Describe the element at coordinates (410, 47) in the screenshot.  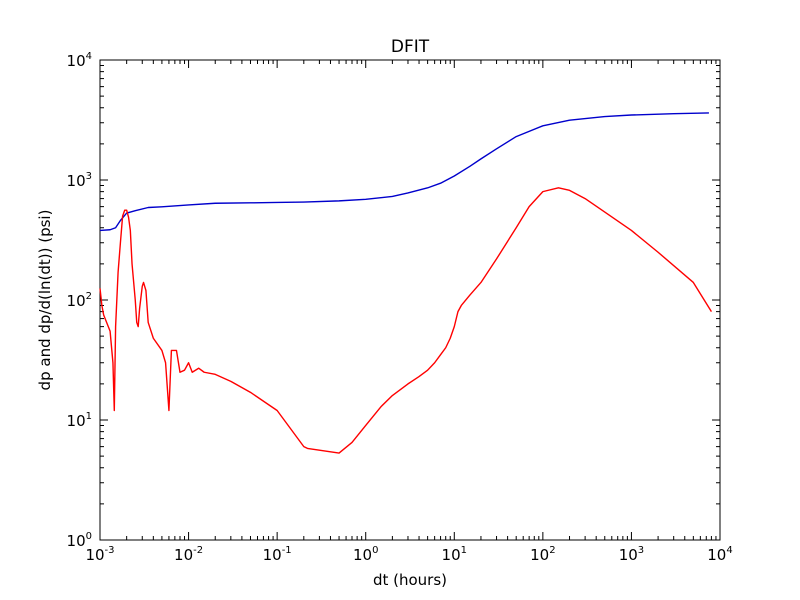
I see `chart-title: DFIT` at that location.